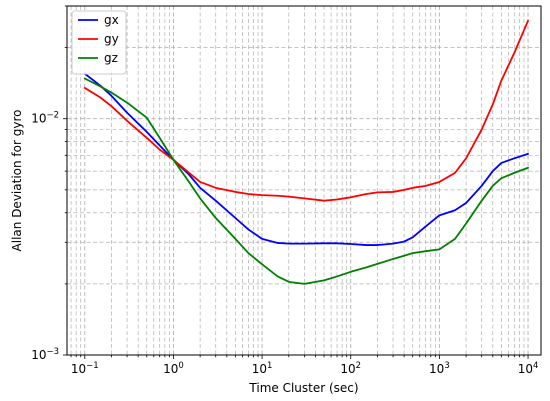 This screenshot has height=401, width=550. What do you see at coordinates (528, 368) in the screenshot?
I see `x-tick-label: 10⁴` at bounding box center [528, 368].